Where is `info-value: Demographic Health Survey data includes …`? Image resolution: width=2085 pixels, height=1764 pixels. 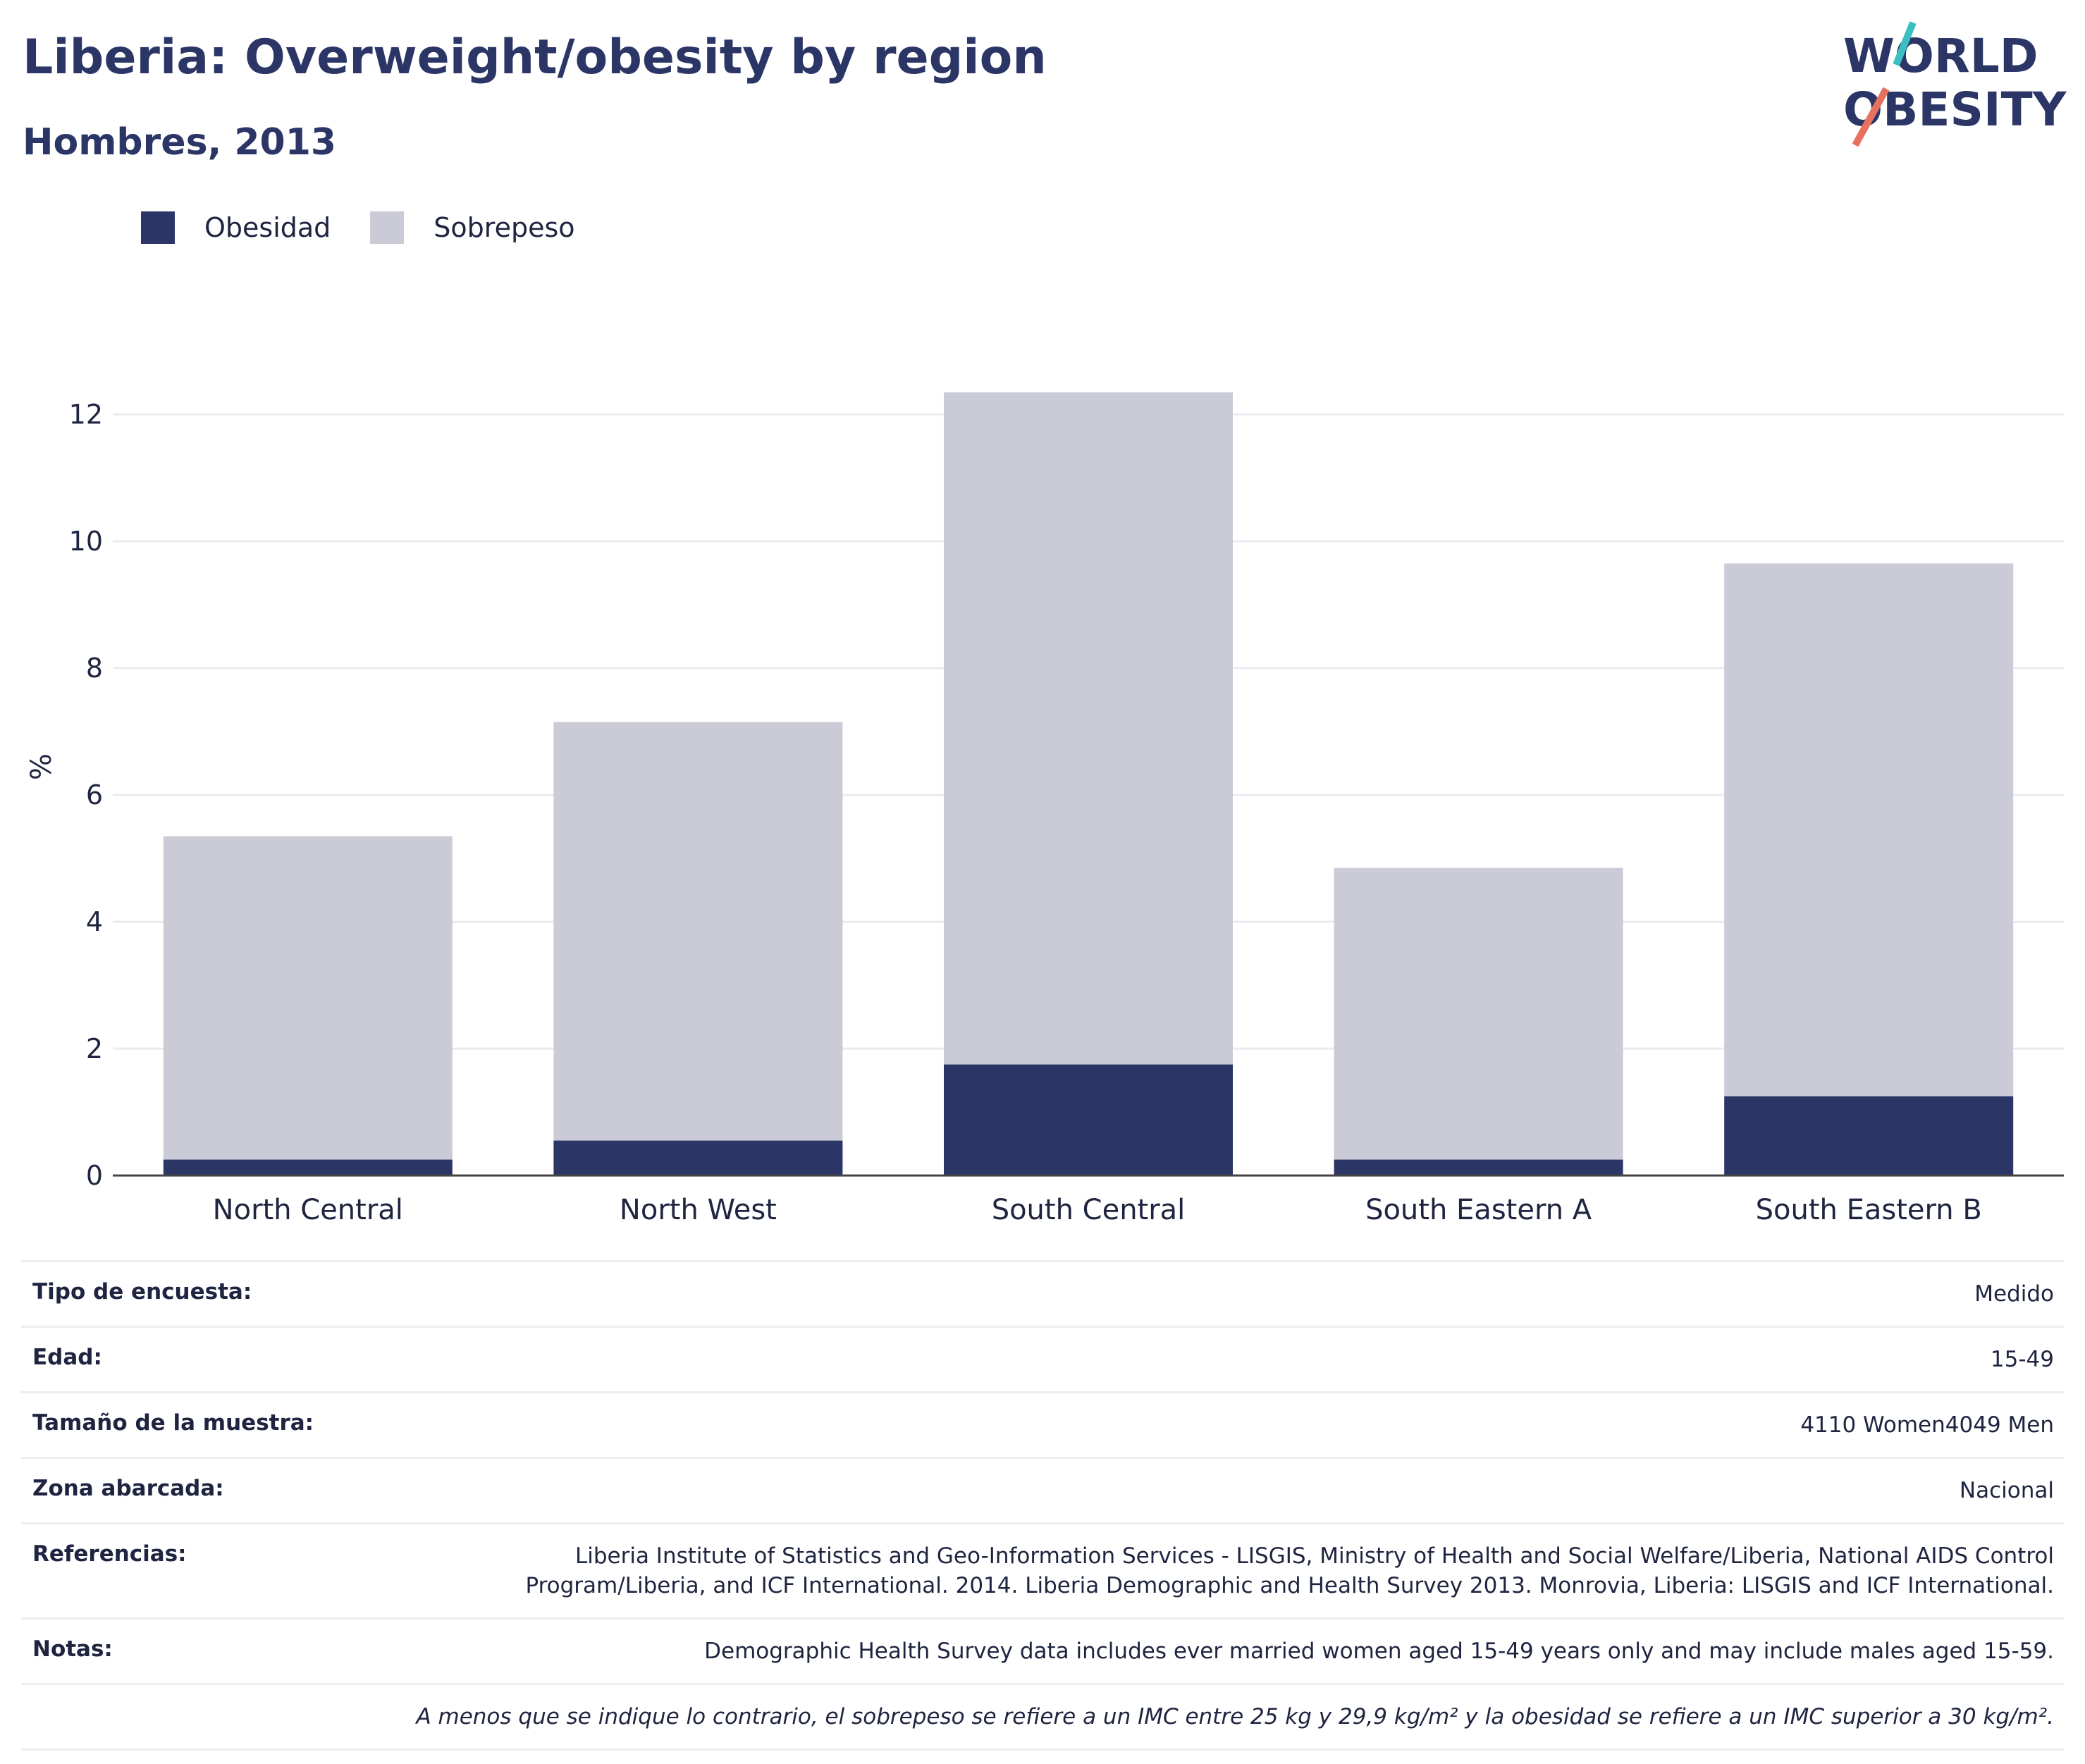 info-value: Demographic Health Survey data includes … is located at coordinates (1379, 1651).